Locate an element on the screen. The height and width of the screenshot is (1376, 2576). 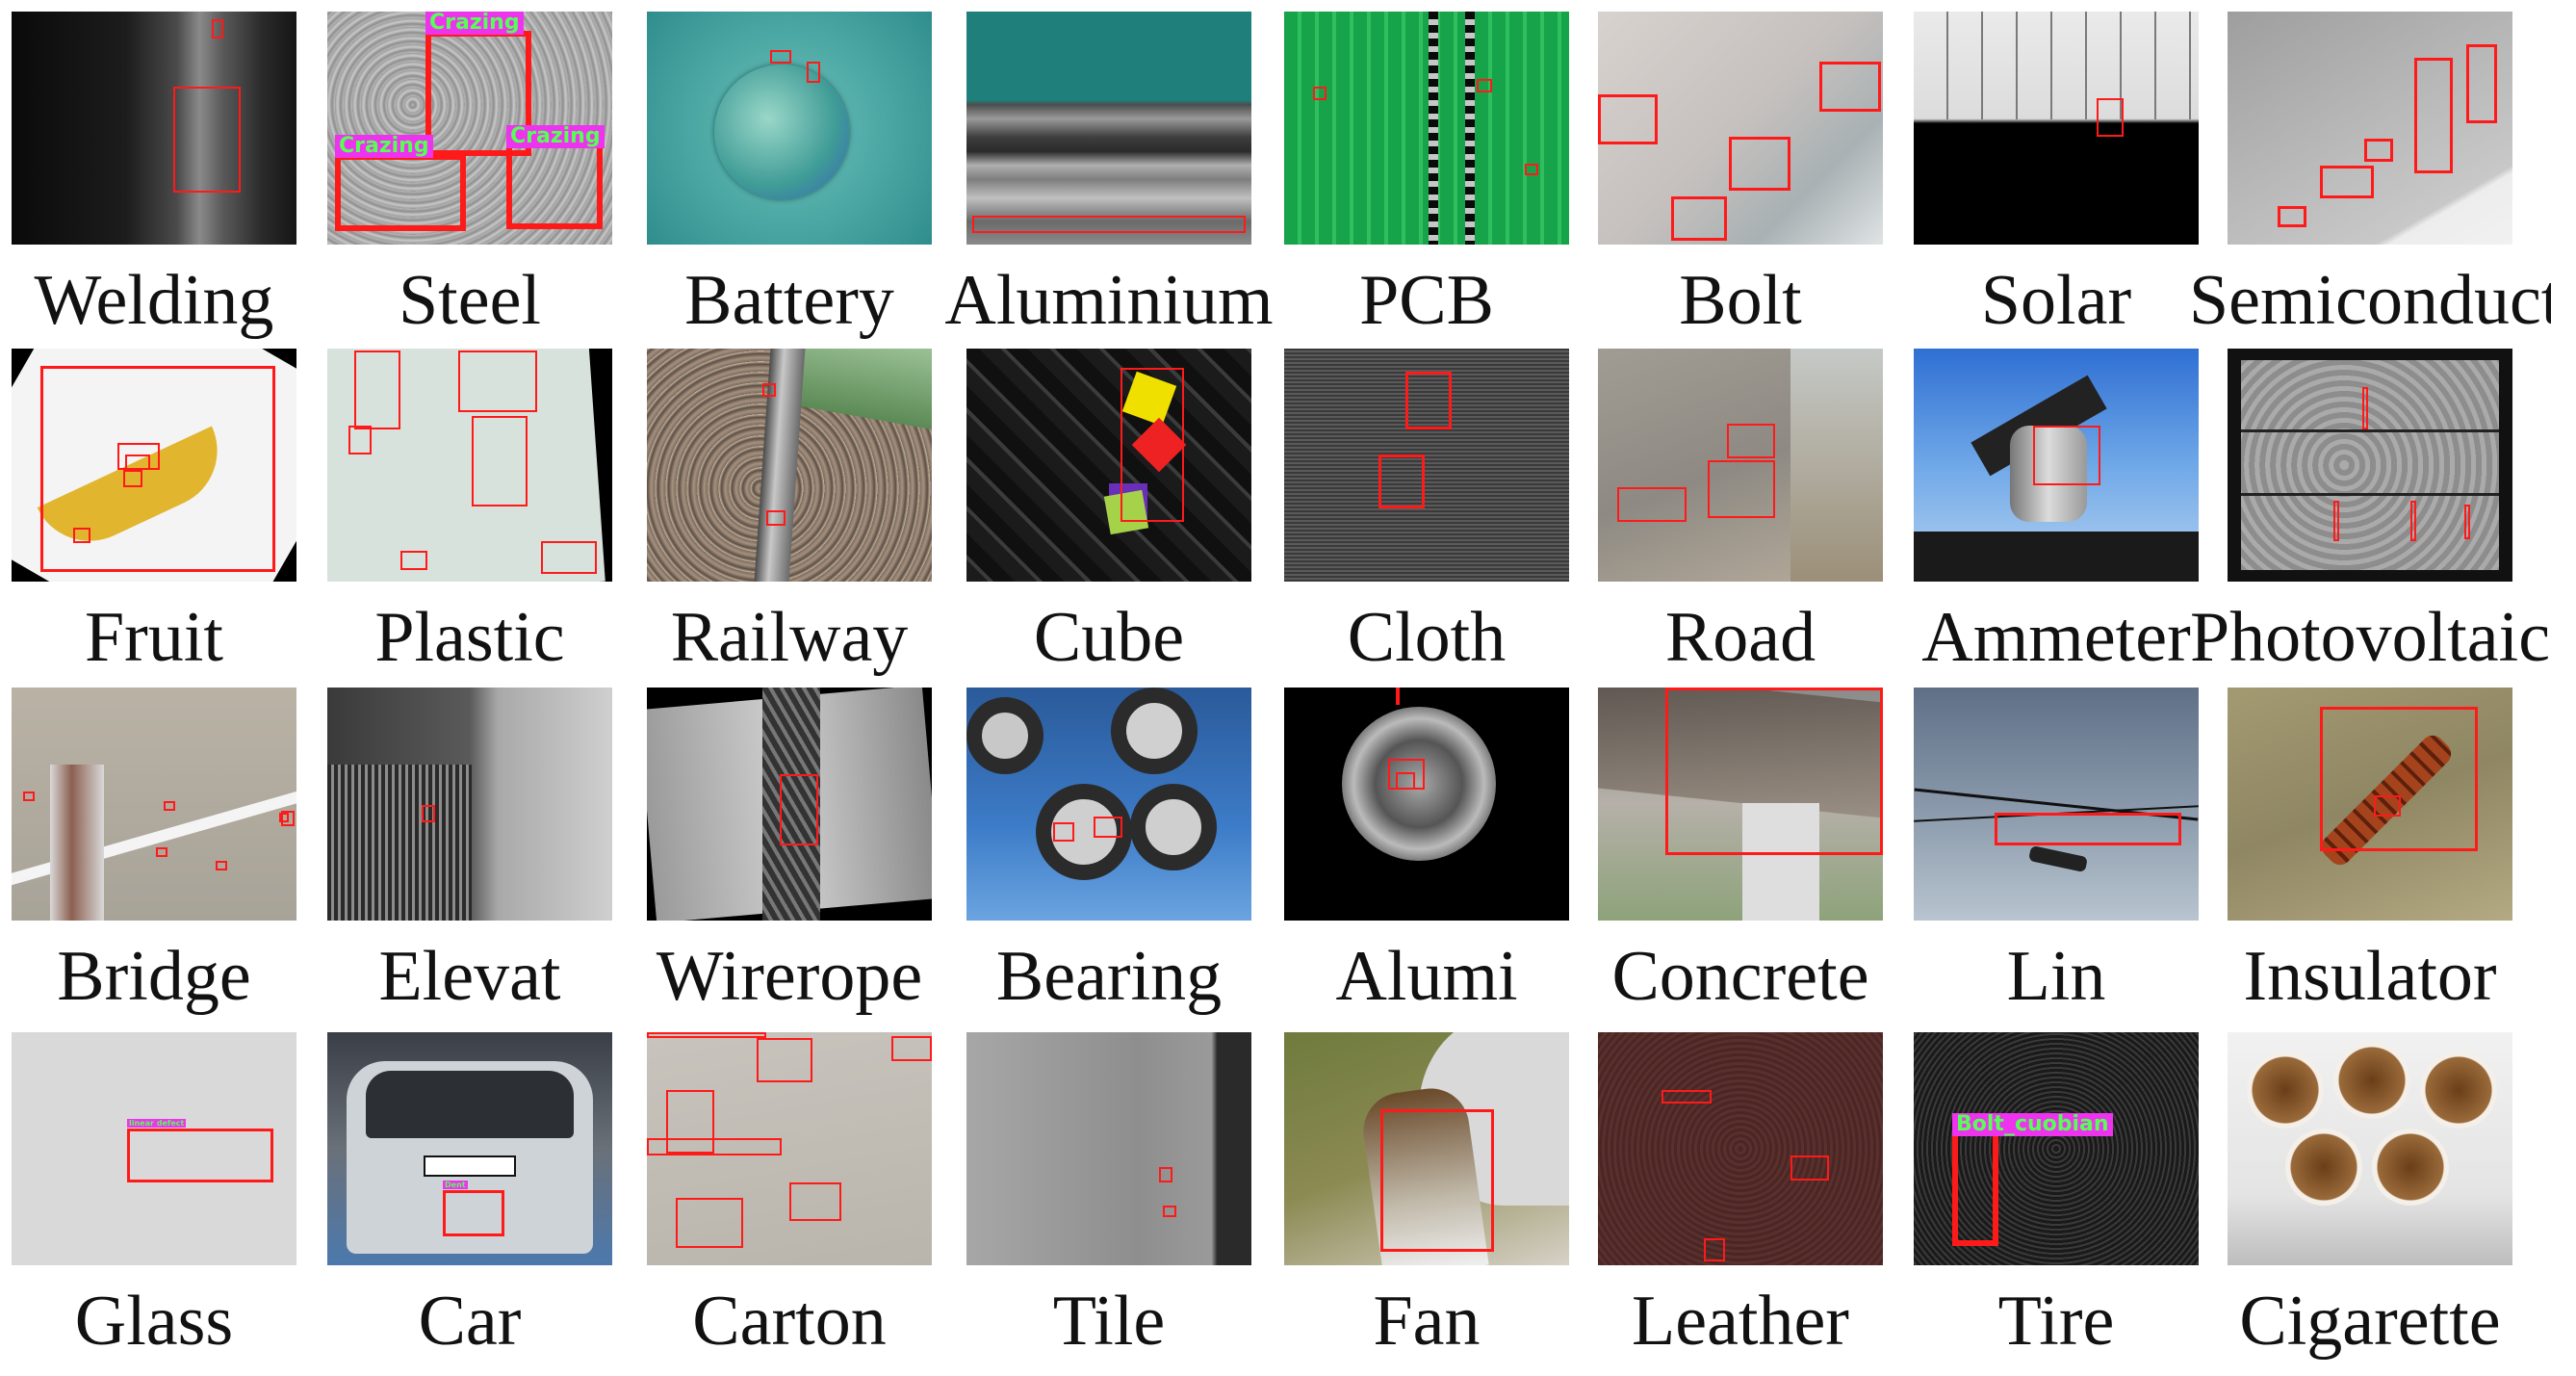
photovoltaic-image is located at coordinates (2370, 465).